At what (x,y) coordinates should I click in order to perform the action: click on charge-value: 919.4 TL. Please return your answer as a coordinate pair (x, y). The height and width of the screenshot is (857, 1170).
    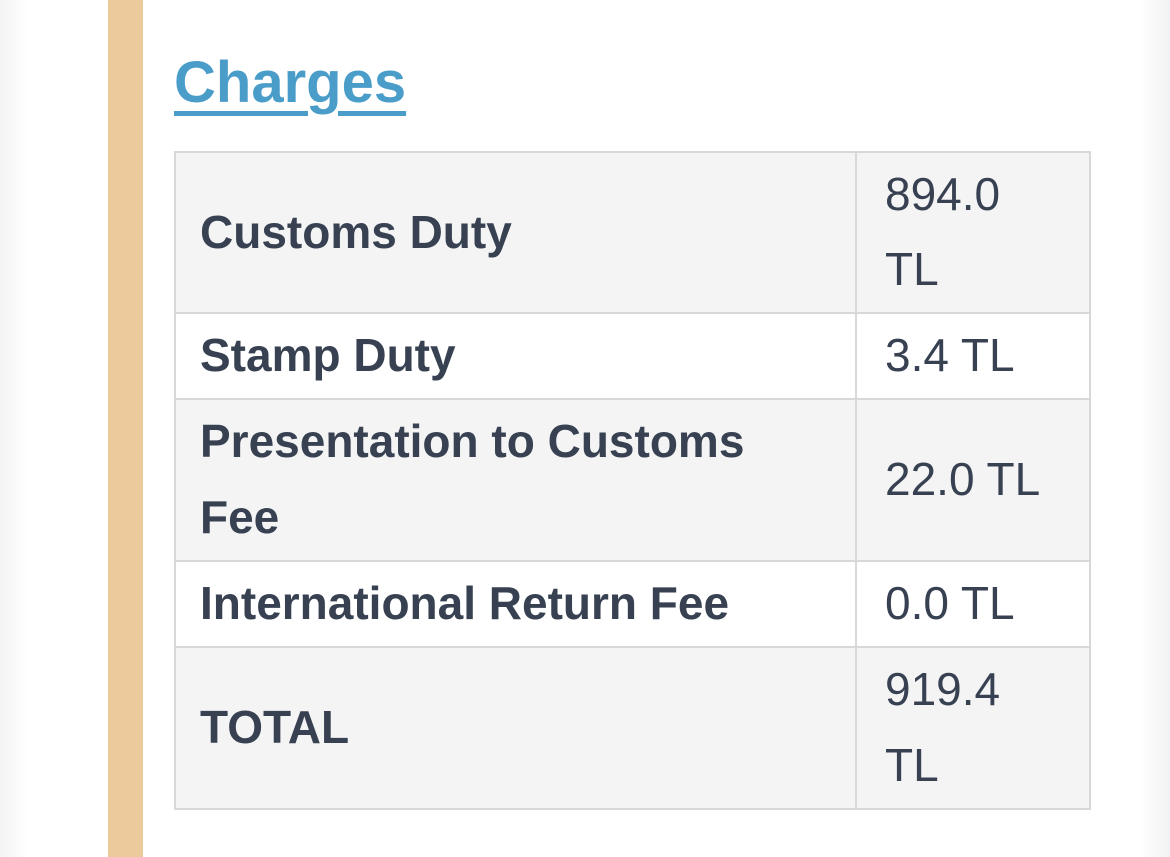
    Looking at the image, I should click on (973, 727).